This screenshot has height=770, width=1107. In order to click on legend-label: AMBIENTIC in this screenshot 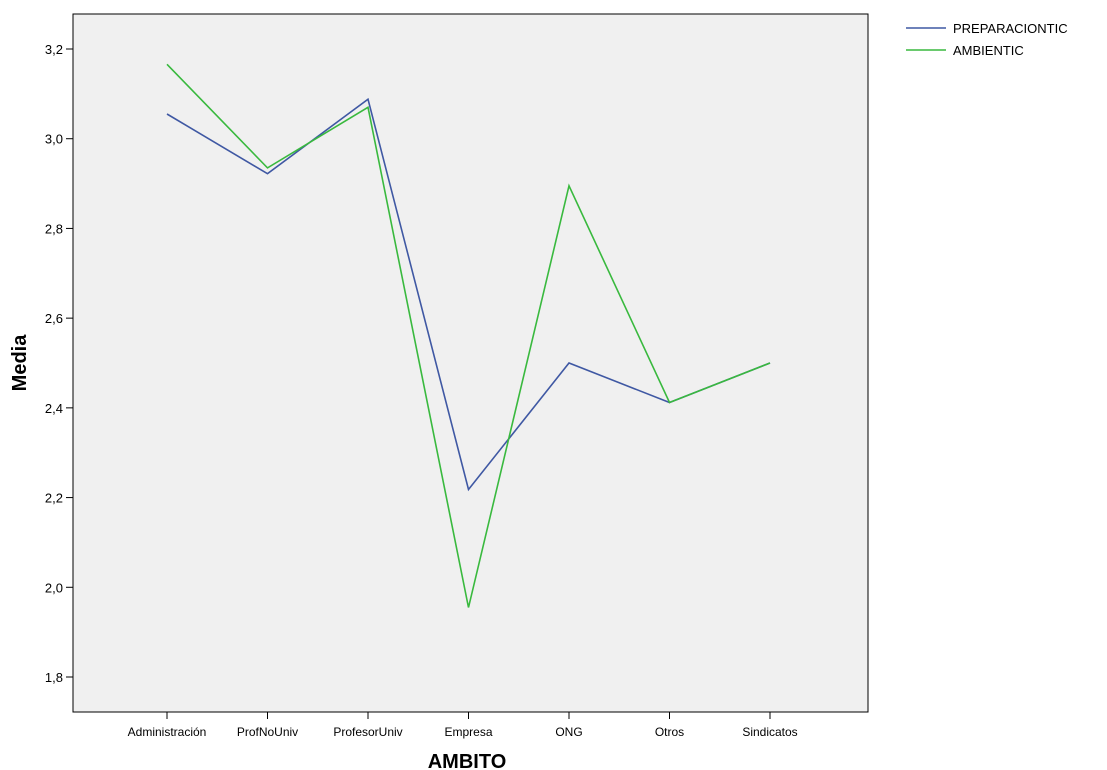, I will do `click(988, 50)`.